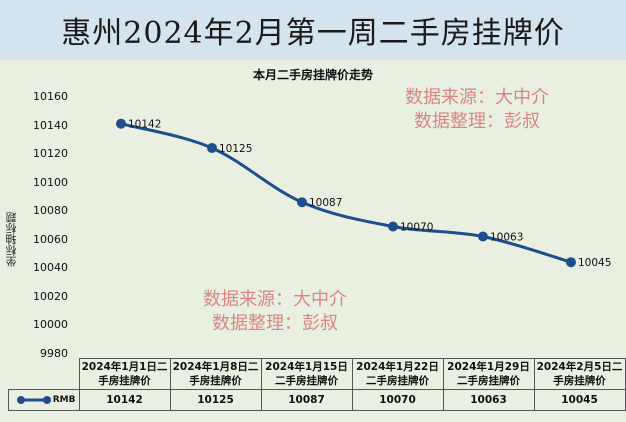  What do you see at coordinates (50, 125) in the screenshot?
I see `y-tick-label: 10140` at bounding box center [50, 125].